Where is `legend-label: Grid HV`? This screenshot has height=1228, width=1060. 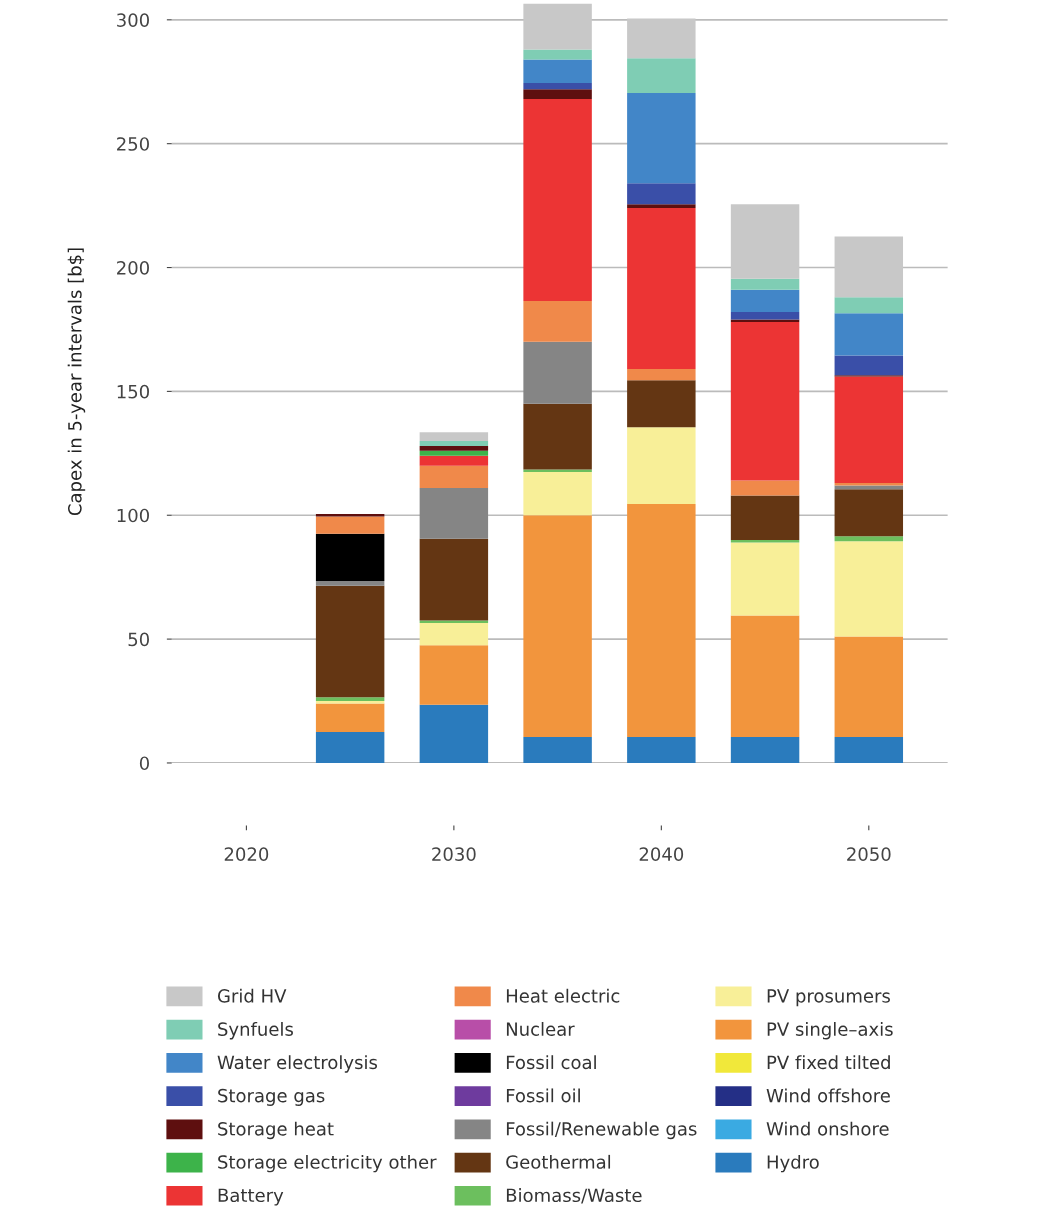 legend-label: Grid HV is located at coordinates (252, 995).